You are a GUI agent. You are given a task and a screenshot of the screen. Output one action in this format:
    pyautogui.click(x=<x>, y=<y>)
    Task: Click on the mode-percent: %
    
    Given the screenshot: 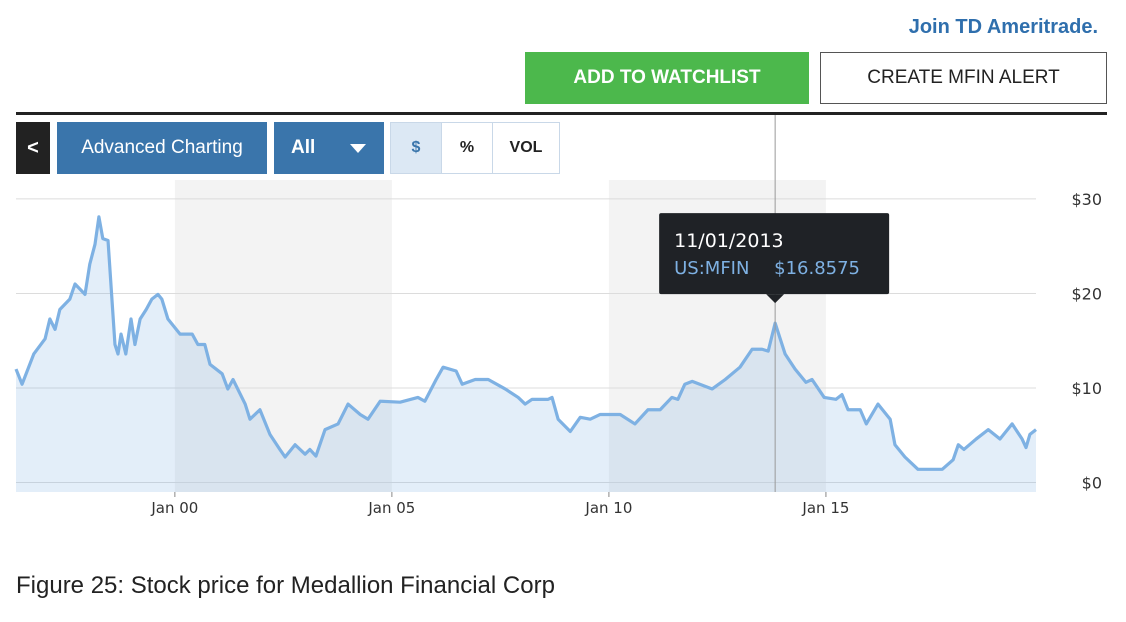 What is the action you would take?
    pyautogui.click(x=467, y=148)
    